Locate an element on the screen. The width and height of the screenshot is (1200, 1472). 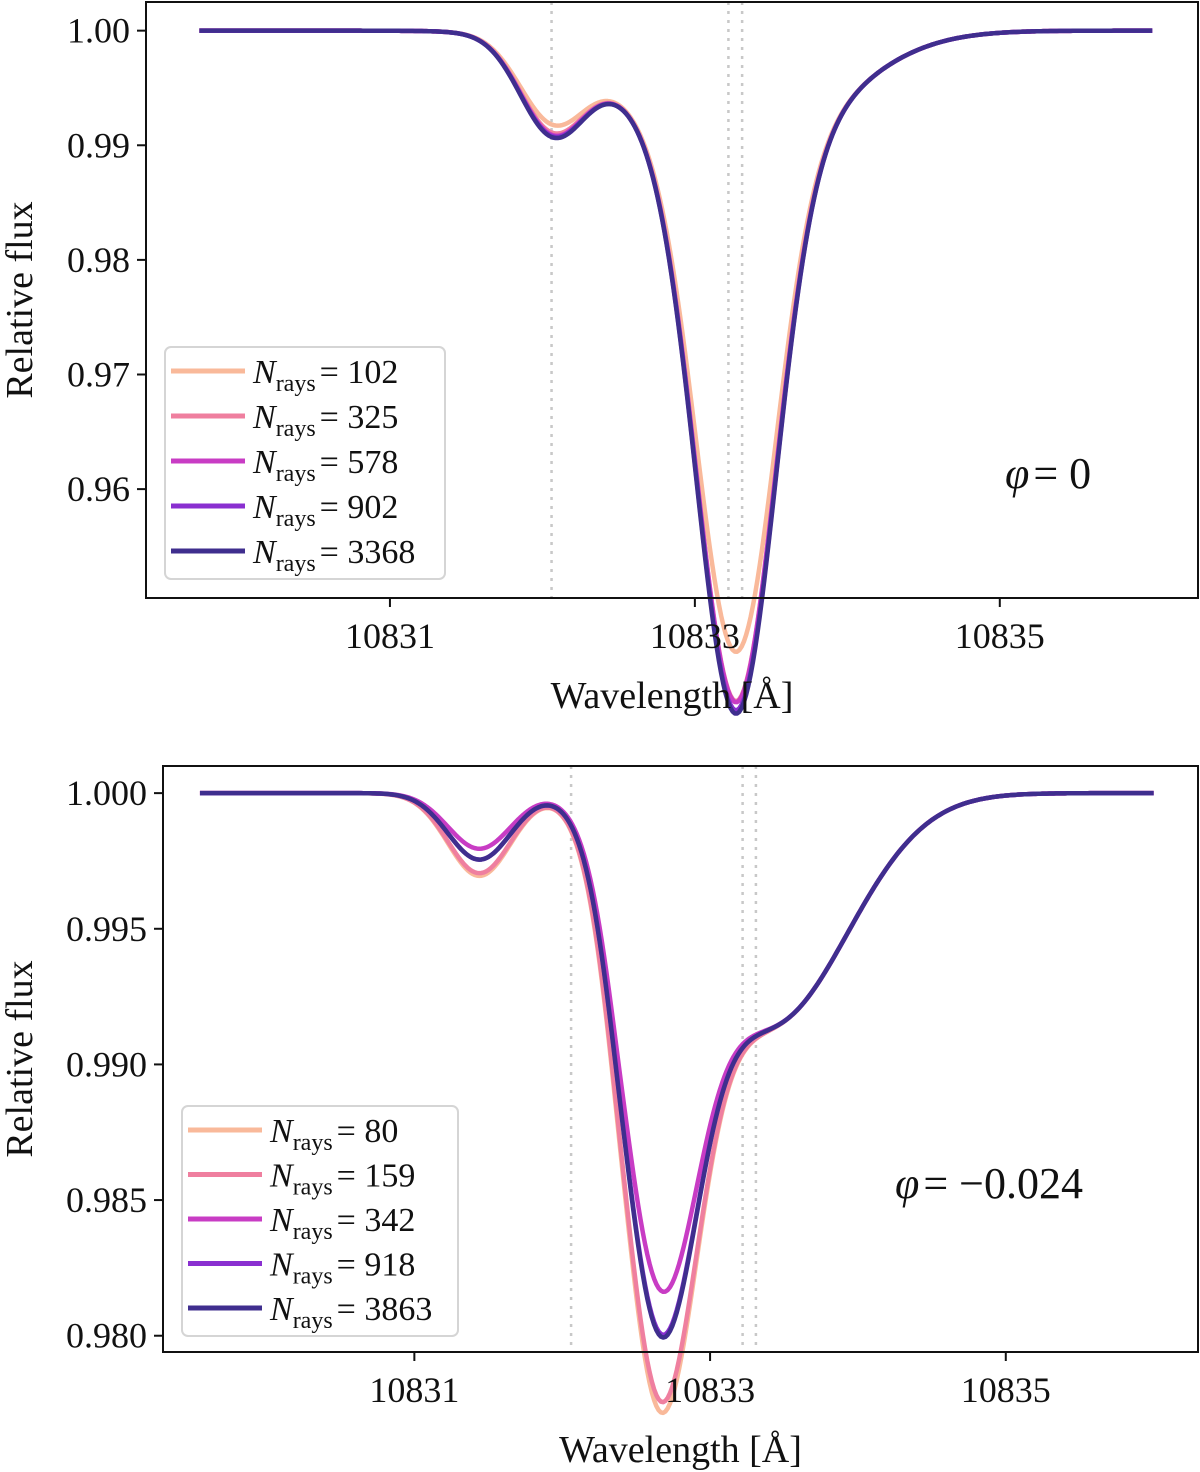
legend-label: Nrays = 3368 is located at coordinates (333, 555).